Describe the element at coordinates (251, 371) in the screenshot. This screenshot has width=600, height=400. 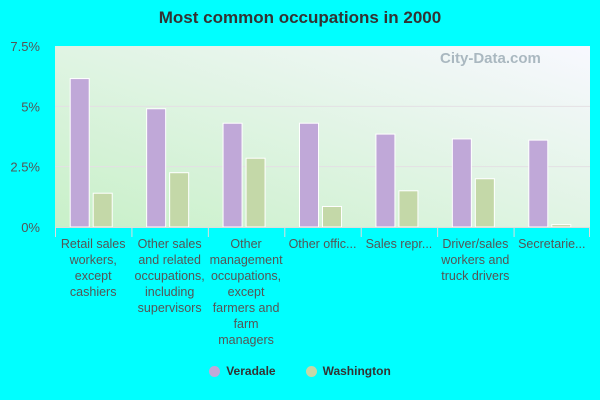
I see `legend-label: Veradale` at that location.